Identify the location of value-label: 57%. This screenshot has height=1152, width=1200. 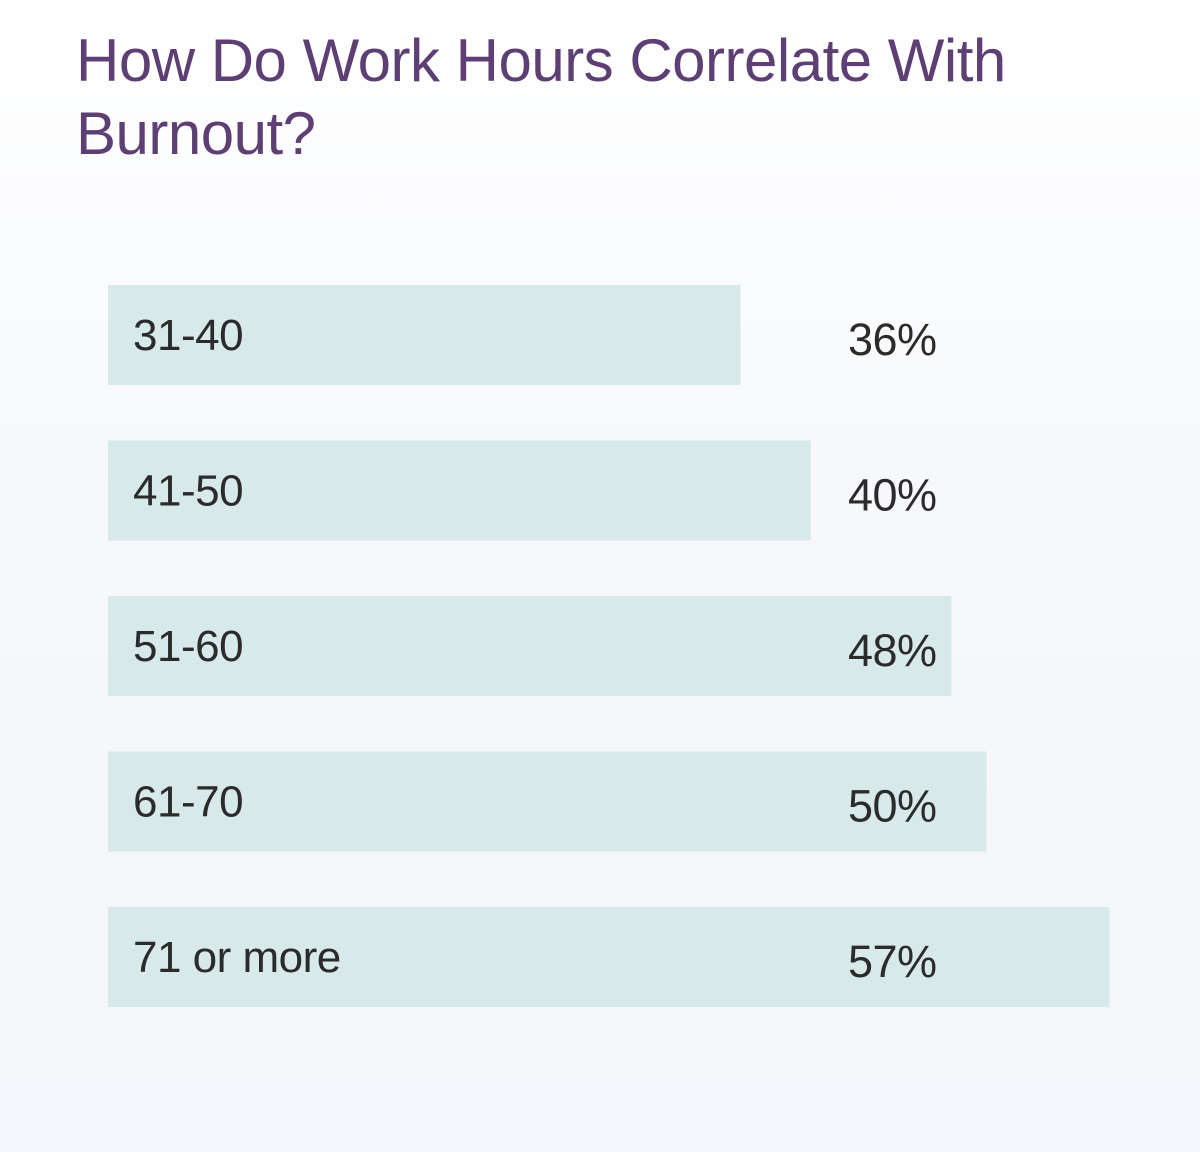
(892, 961).